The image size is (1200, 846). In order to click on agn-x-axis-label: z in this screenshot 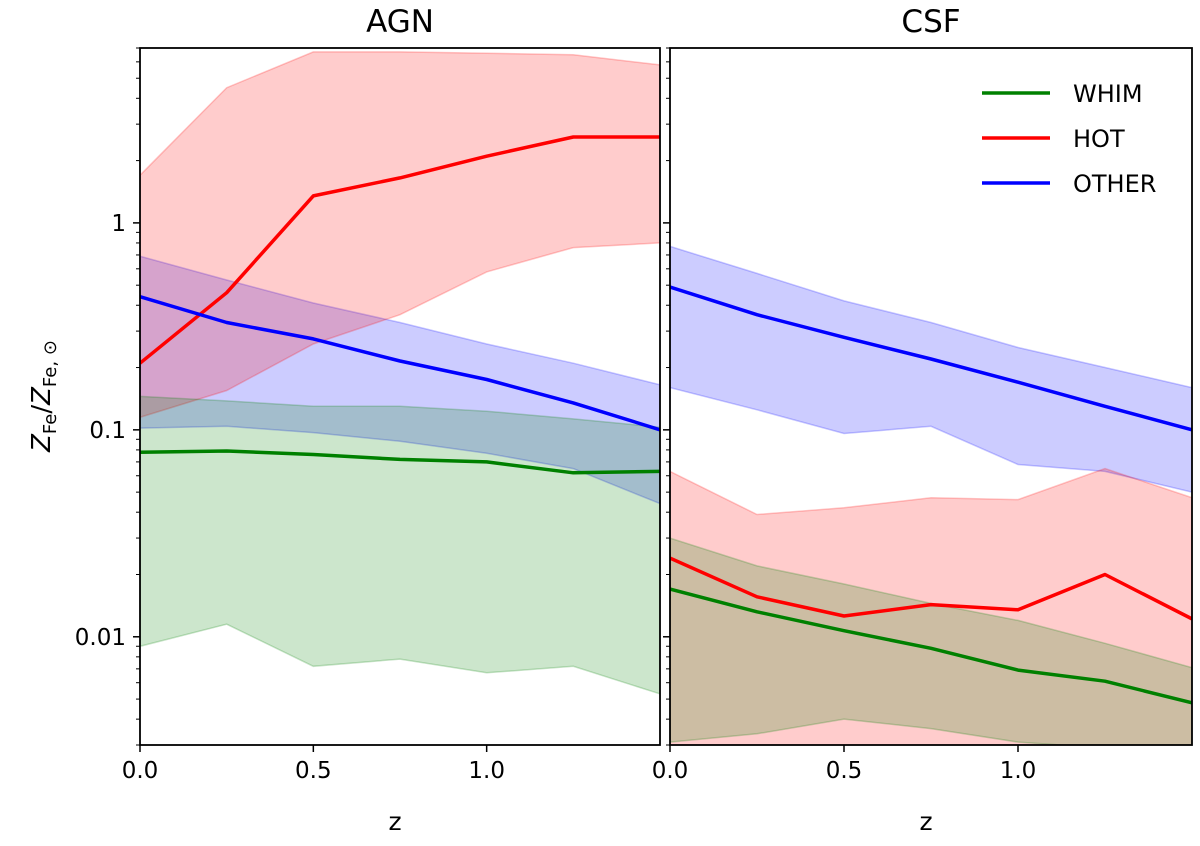, I will do `click(394, 821)`.